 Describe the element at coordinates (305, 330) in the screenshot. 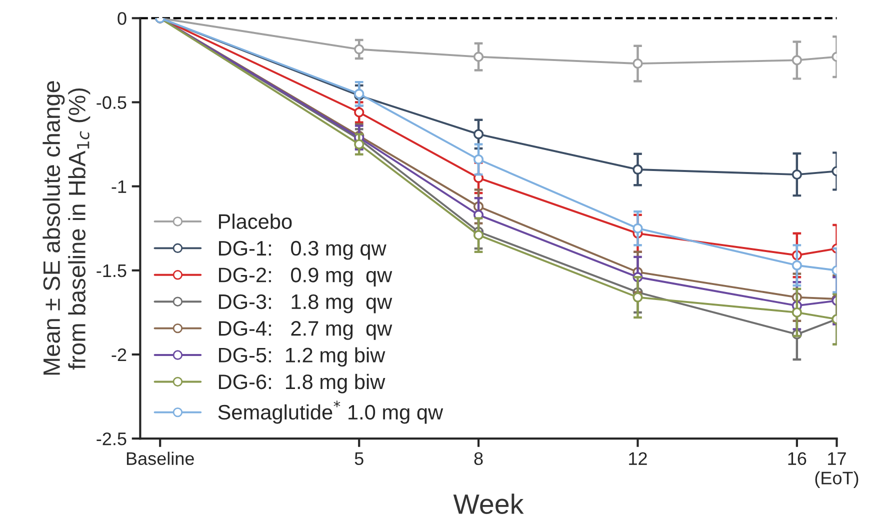

I see `legend-label: DG-4: 2.7 mg qw` at that location.